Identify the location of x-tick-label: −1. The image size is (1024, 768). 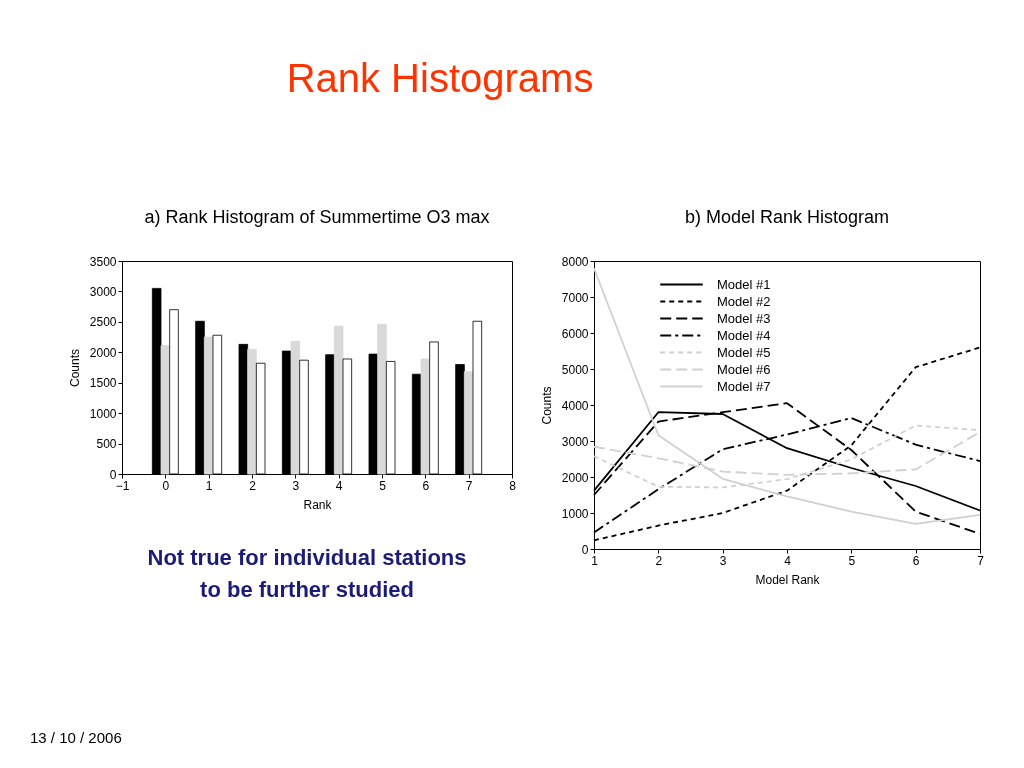
(122, 485).